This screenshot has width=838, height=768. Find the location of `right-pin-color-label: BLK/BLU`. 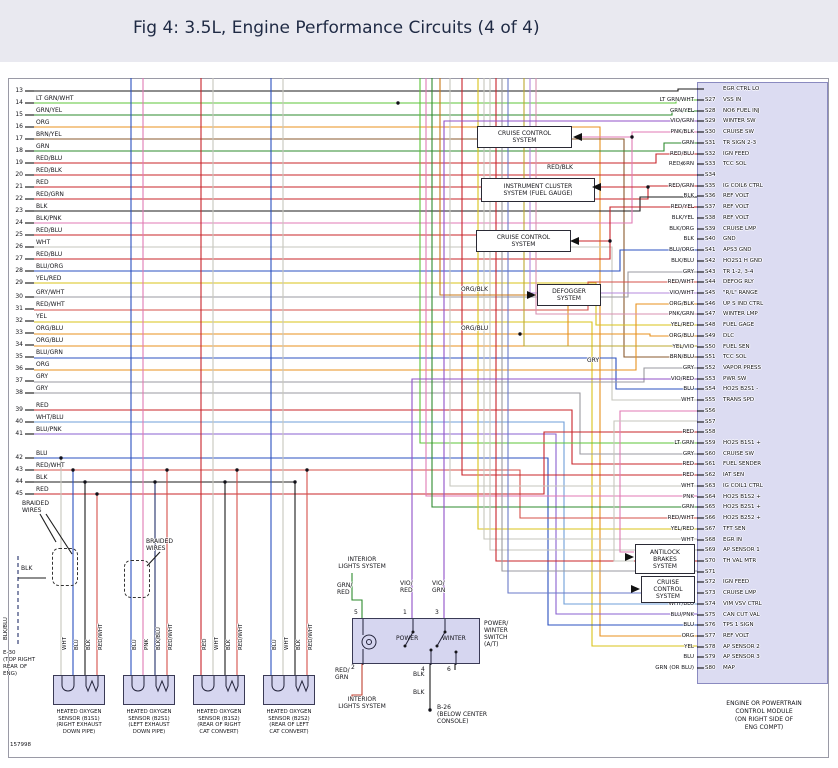

right-pin-color-label: BLK/BLU is located at coordinates (682, 260).